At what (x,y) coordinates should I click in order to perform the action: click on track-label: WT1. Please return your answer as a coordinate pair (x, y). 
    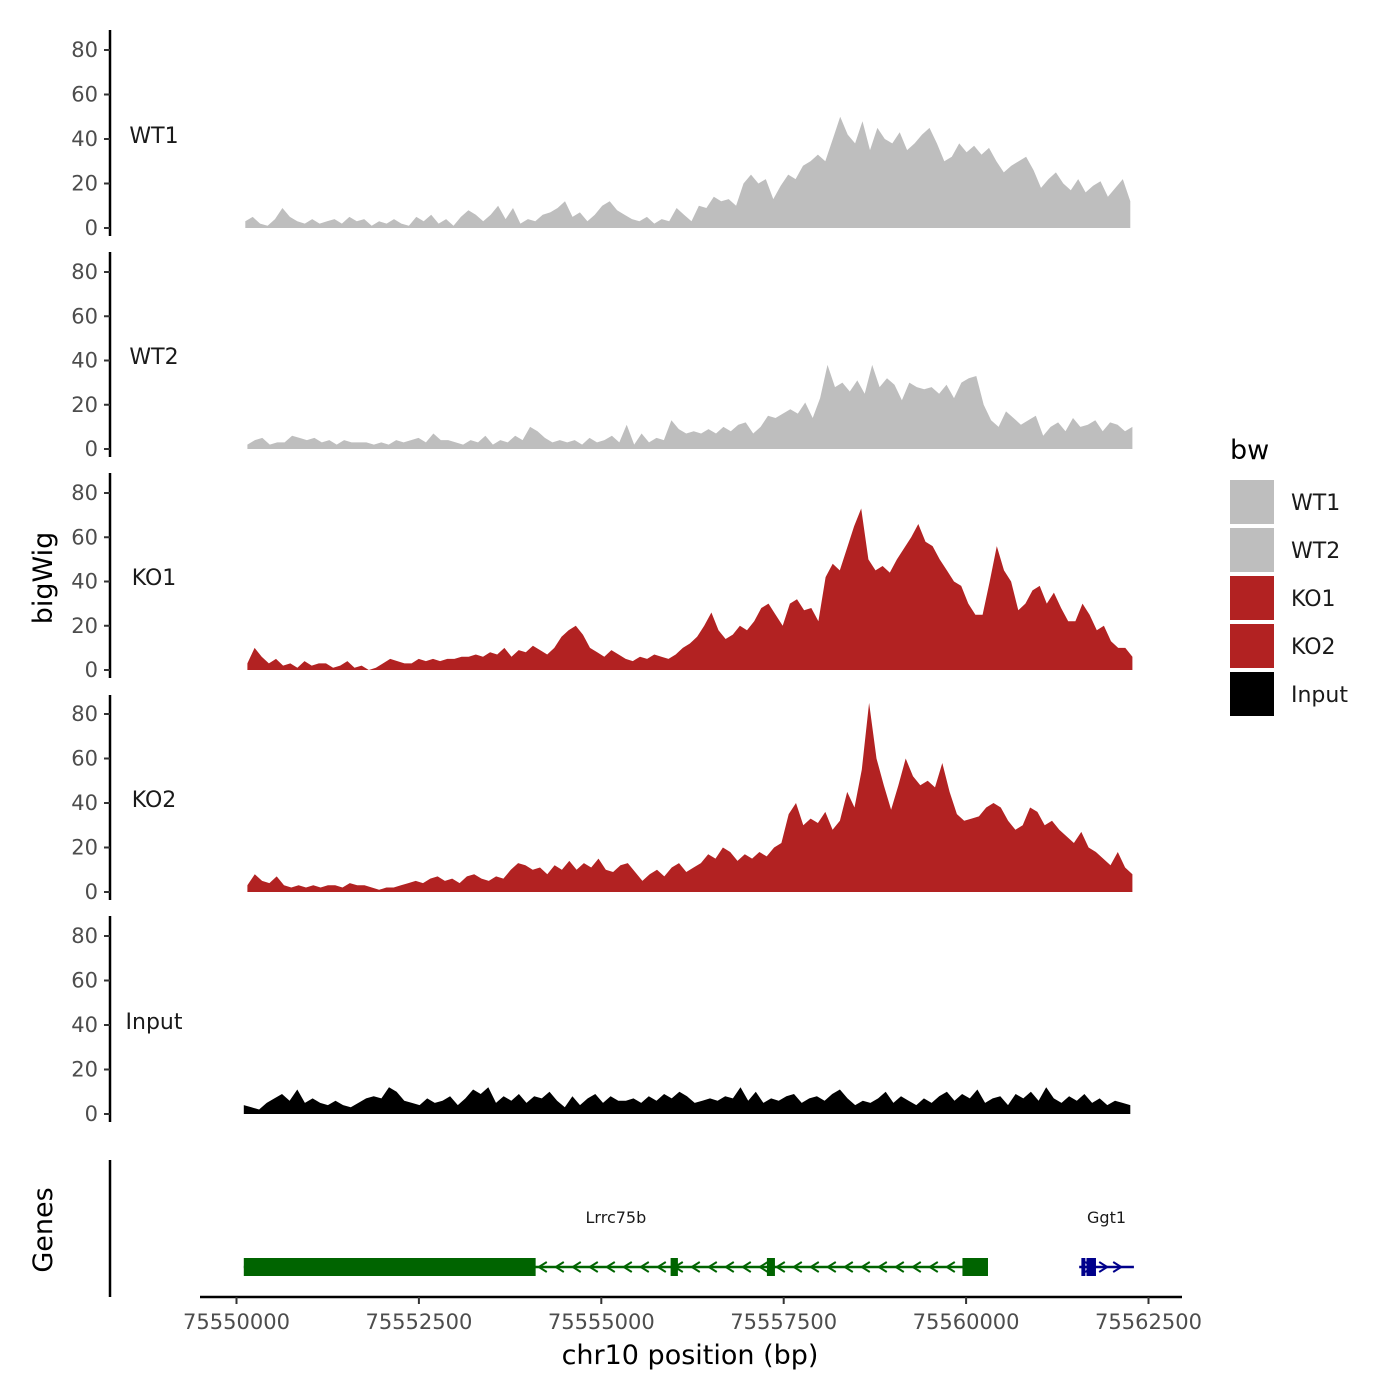
    Looking at the image, I should click on (153, 136).